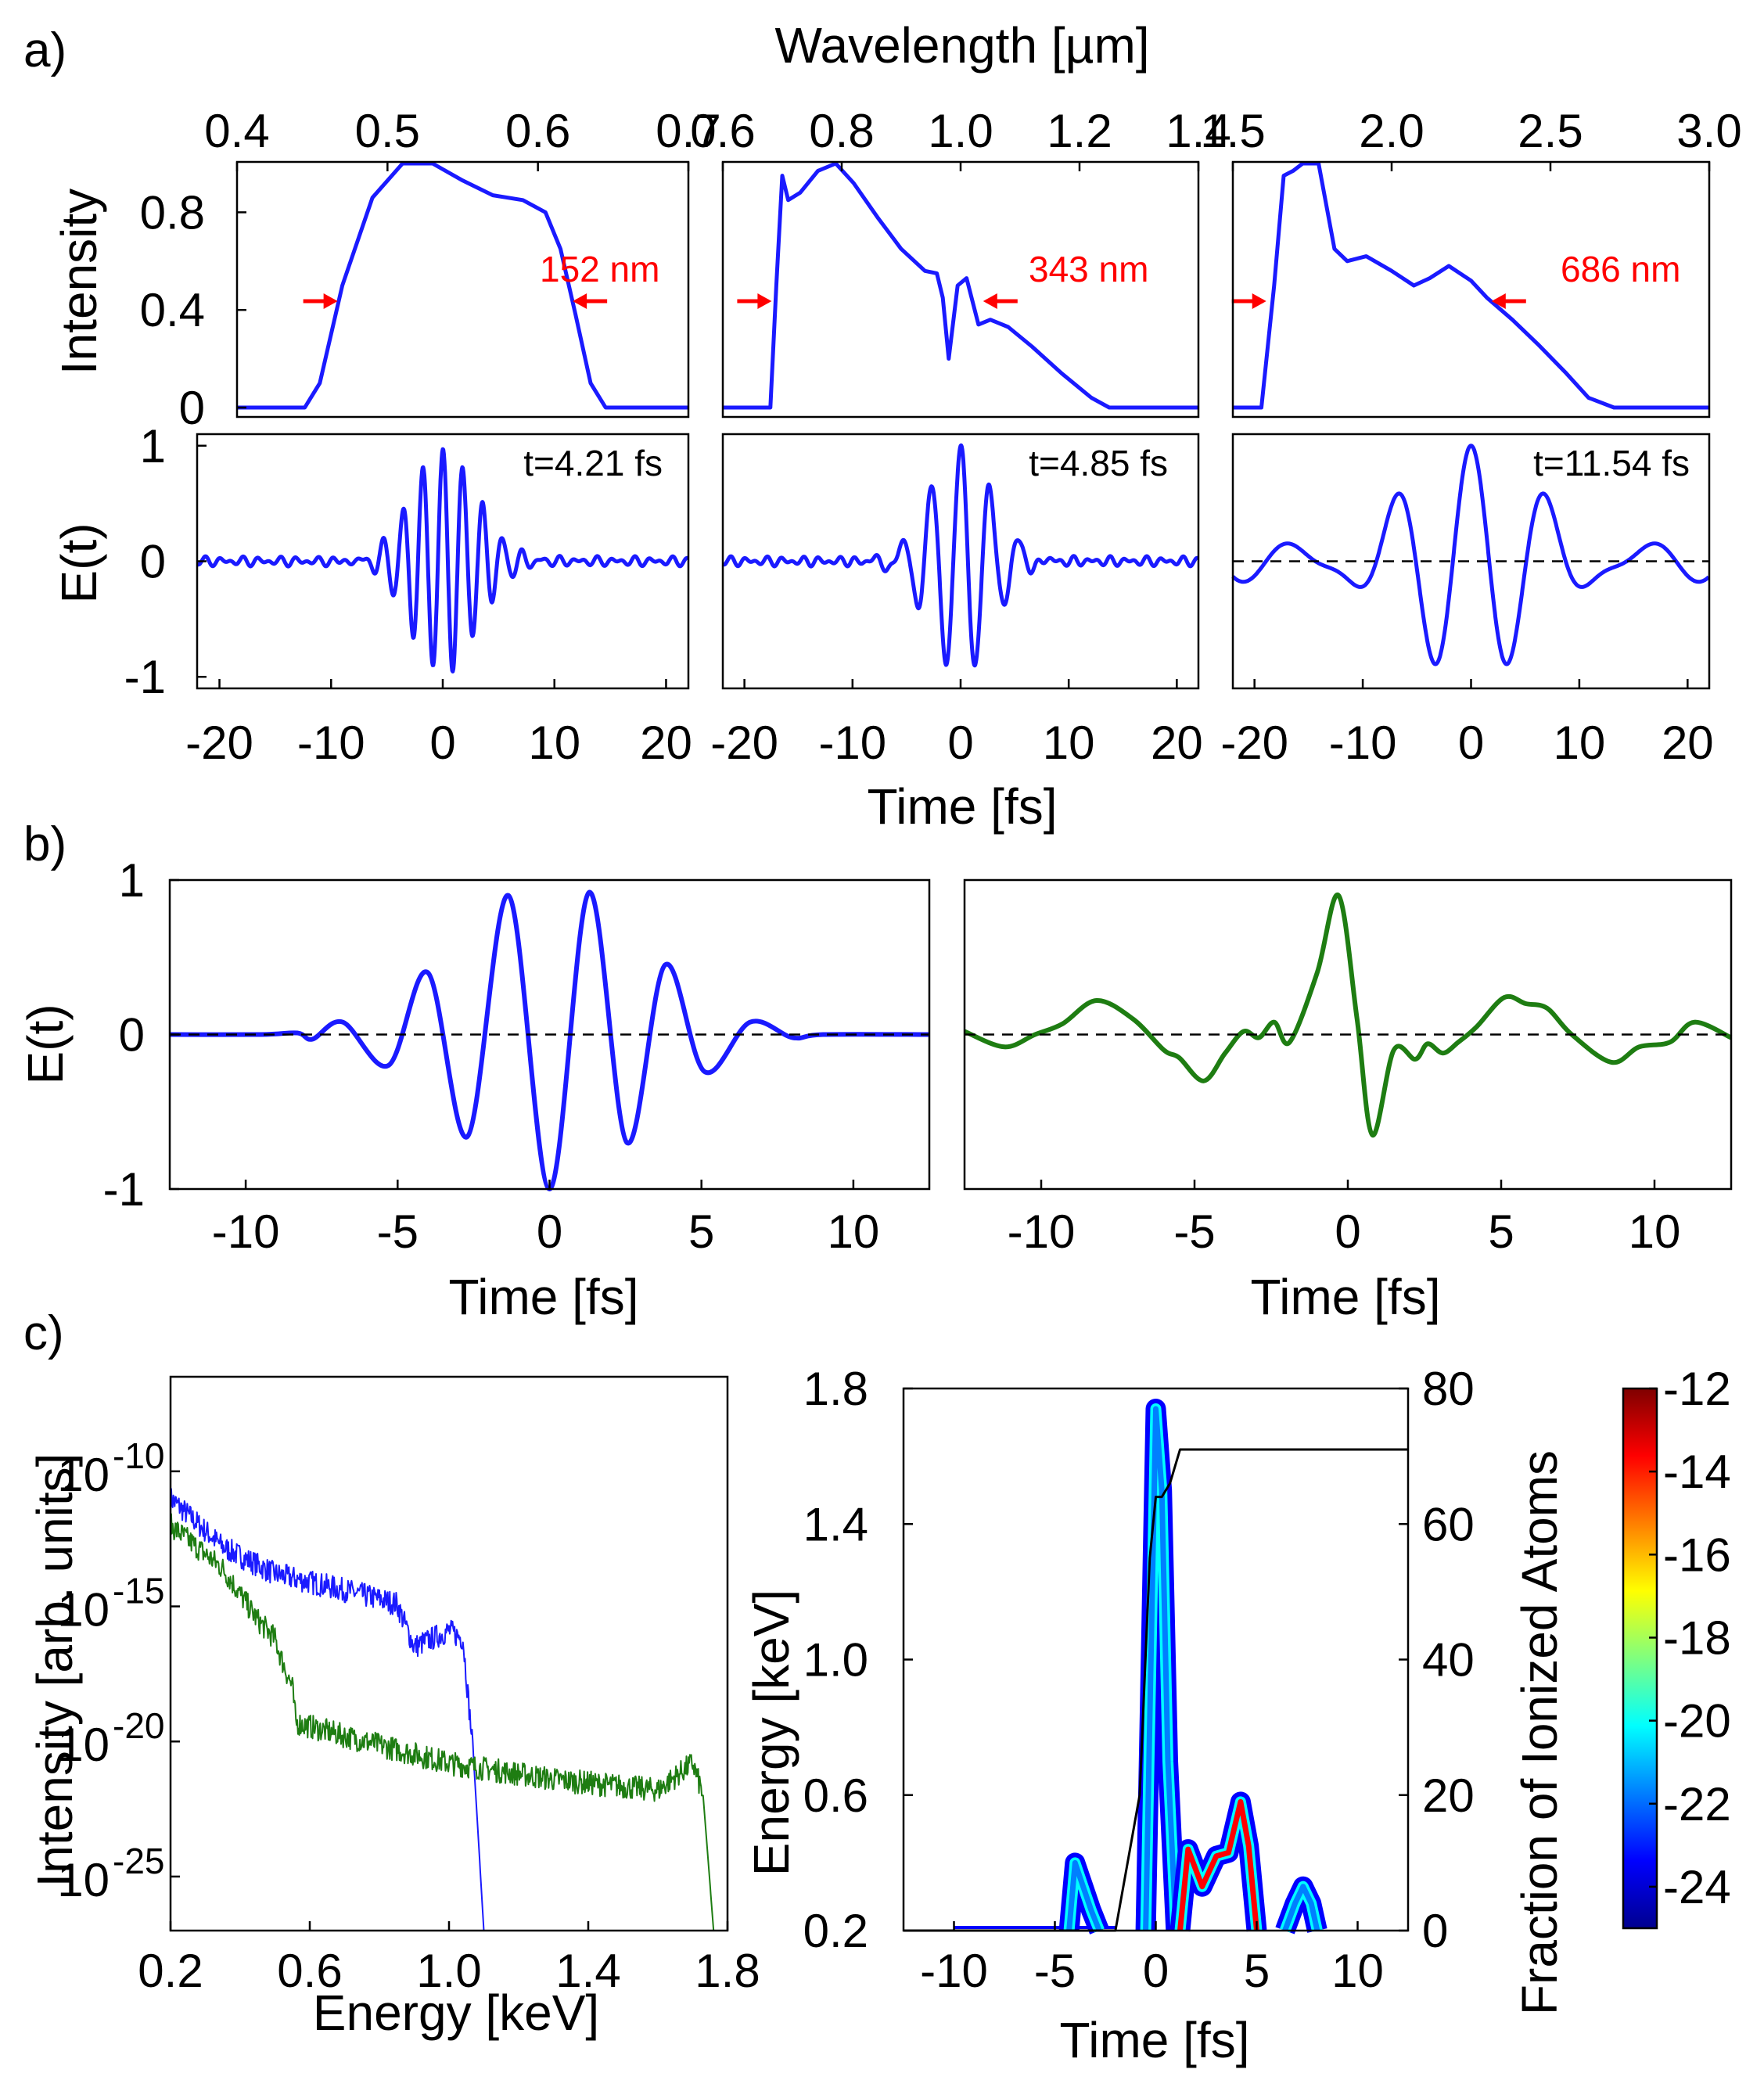  Describe the element at coordinates (138, 1861) in the screenshot. I see `c-spectra-ytick-exponent: -25` at that location.